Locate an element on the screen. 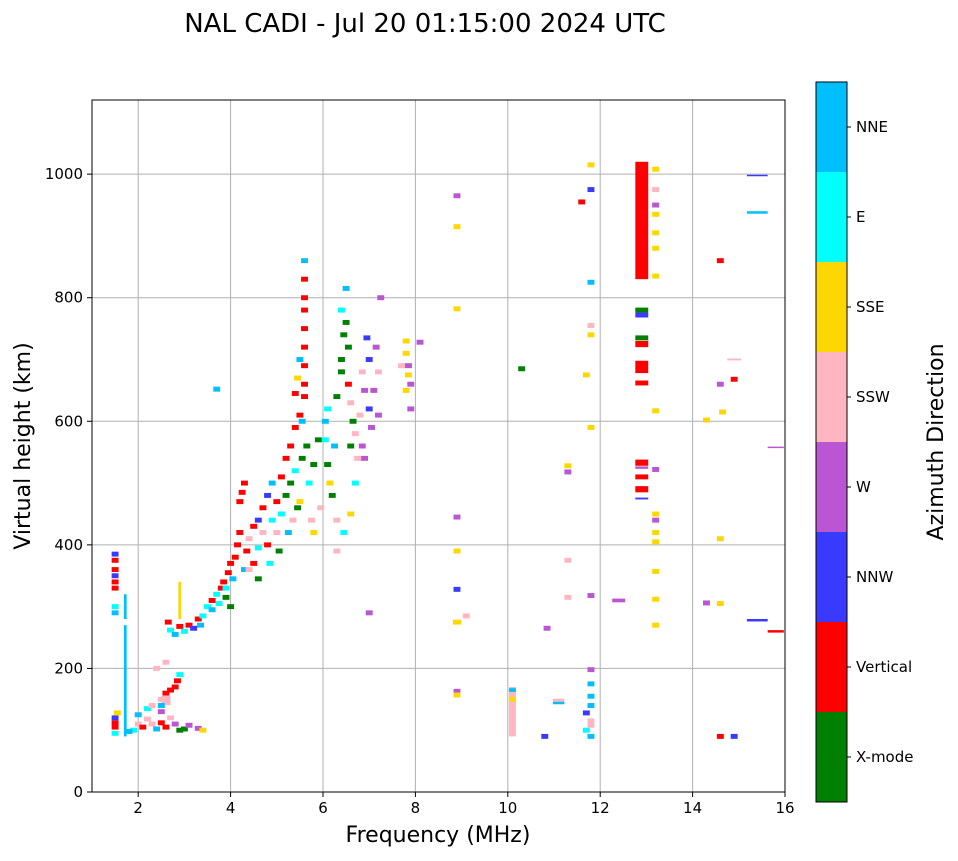  y-axis-ticks: 0 200 400 600 800 1000 is located at coordinates (68, 483).